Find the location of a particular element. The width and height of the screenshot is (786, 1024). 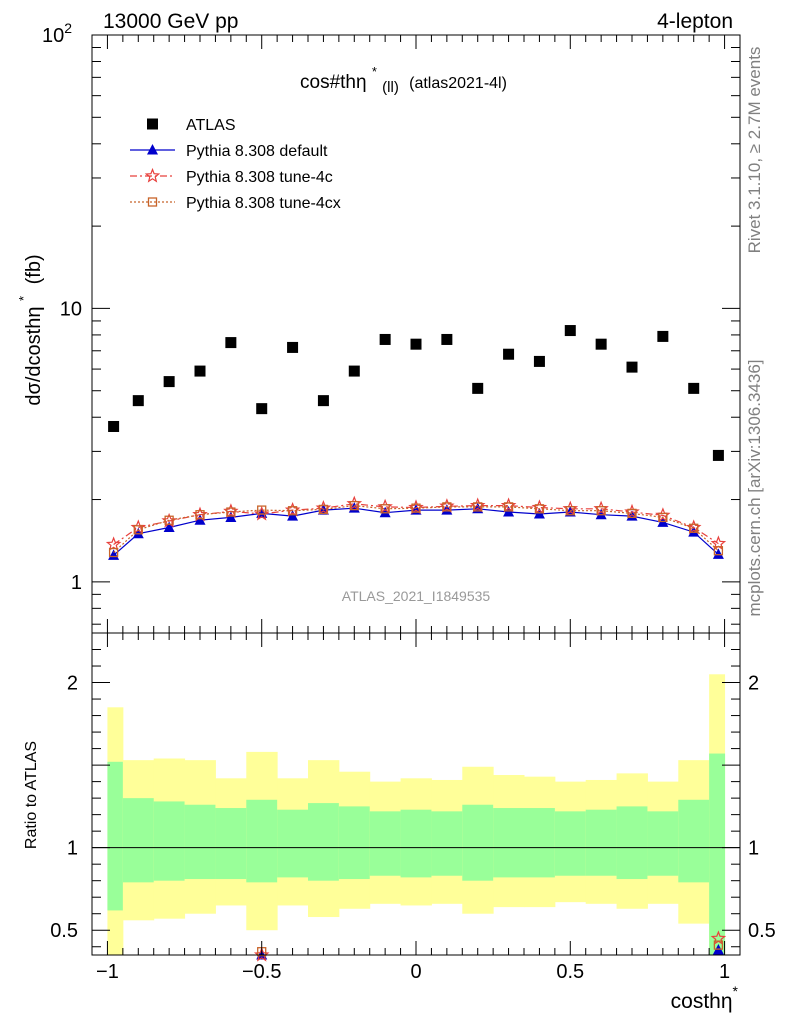

mcplots-label: mcplots.cern.ch [arXiv:1306.3436] is located at coordinates (754, 487).